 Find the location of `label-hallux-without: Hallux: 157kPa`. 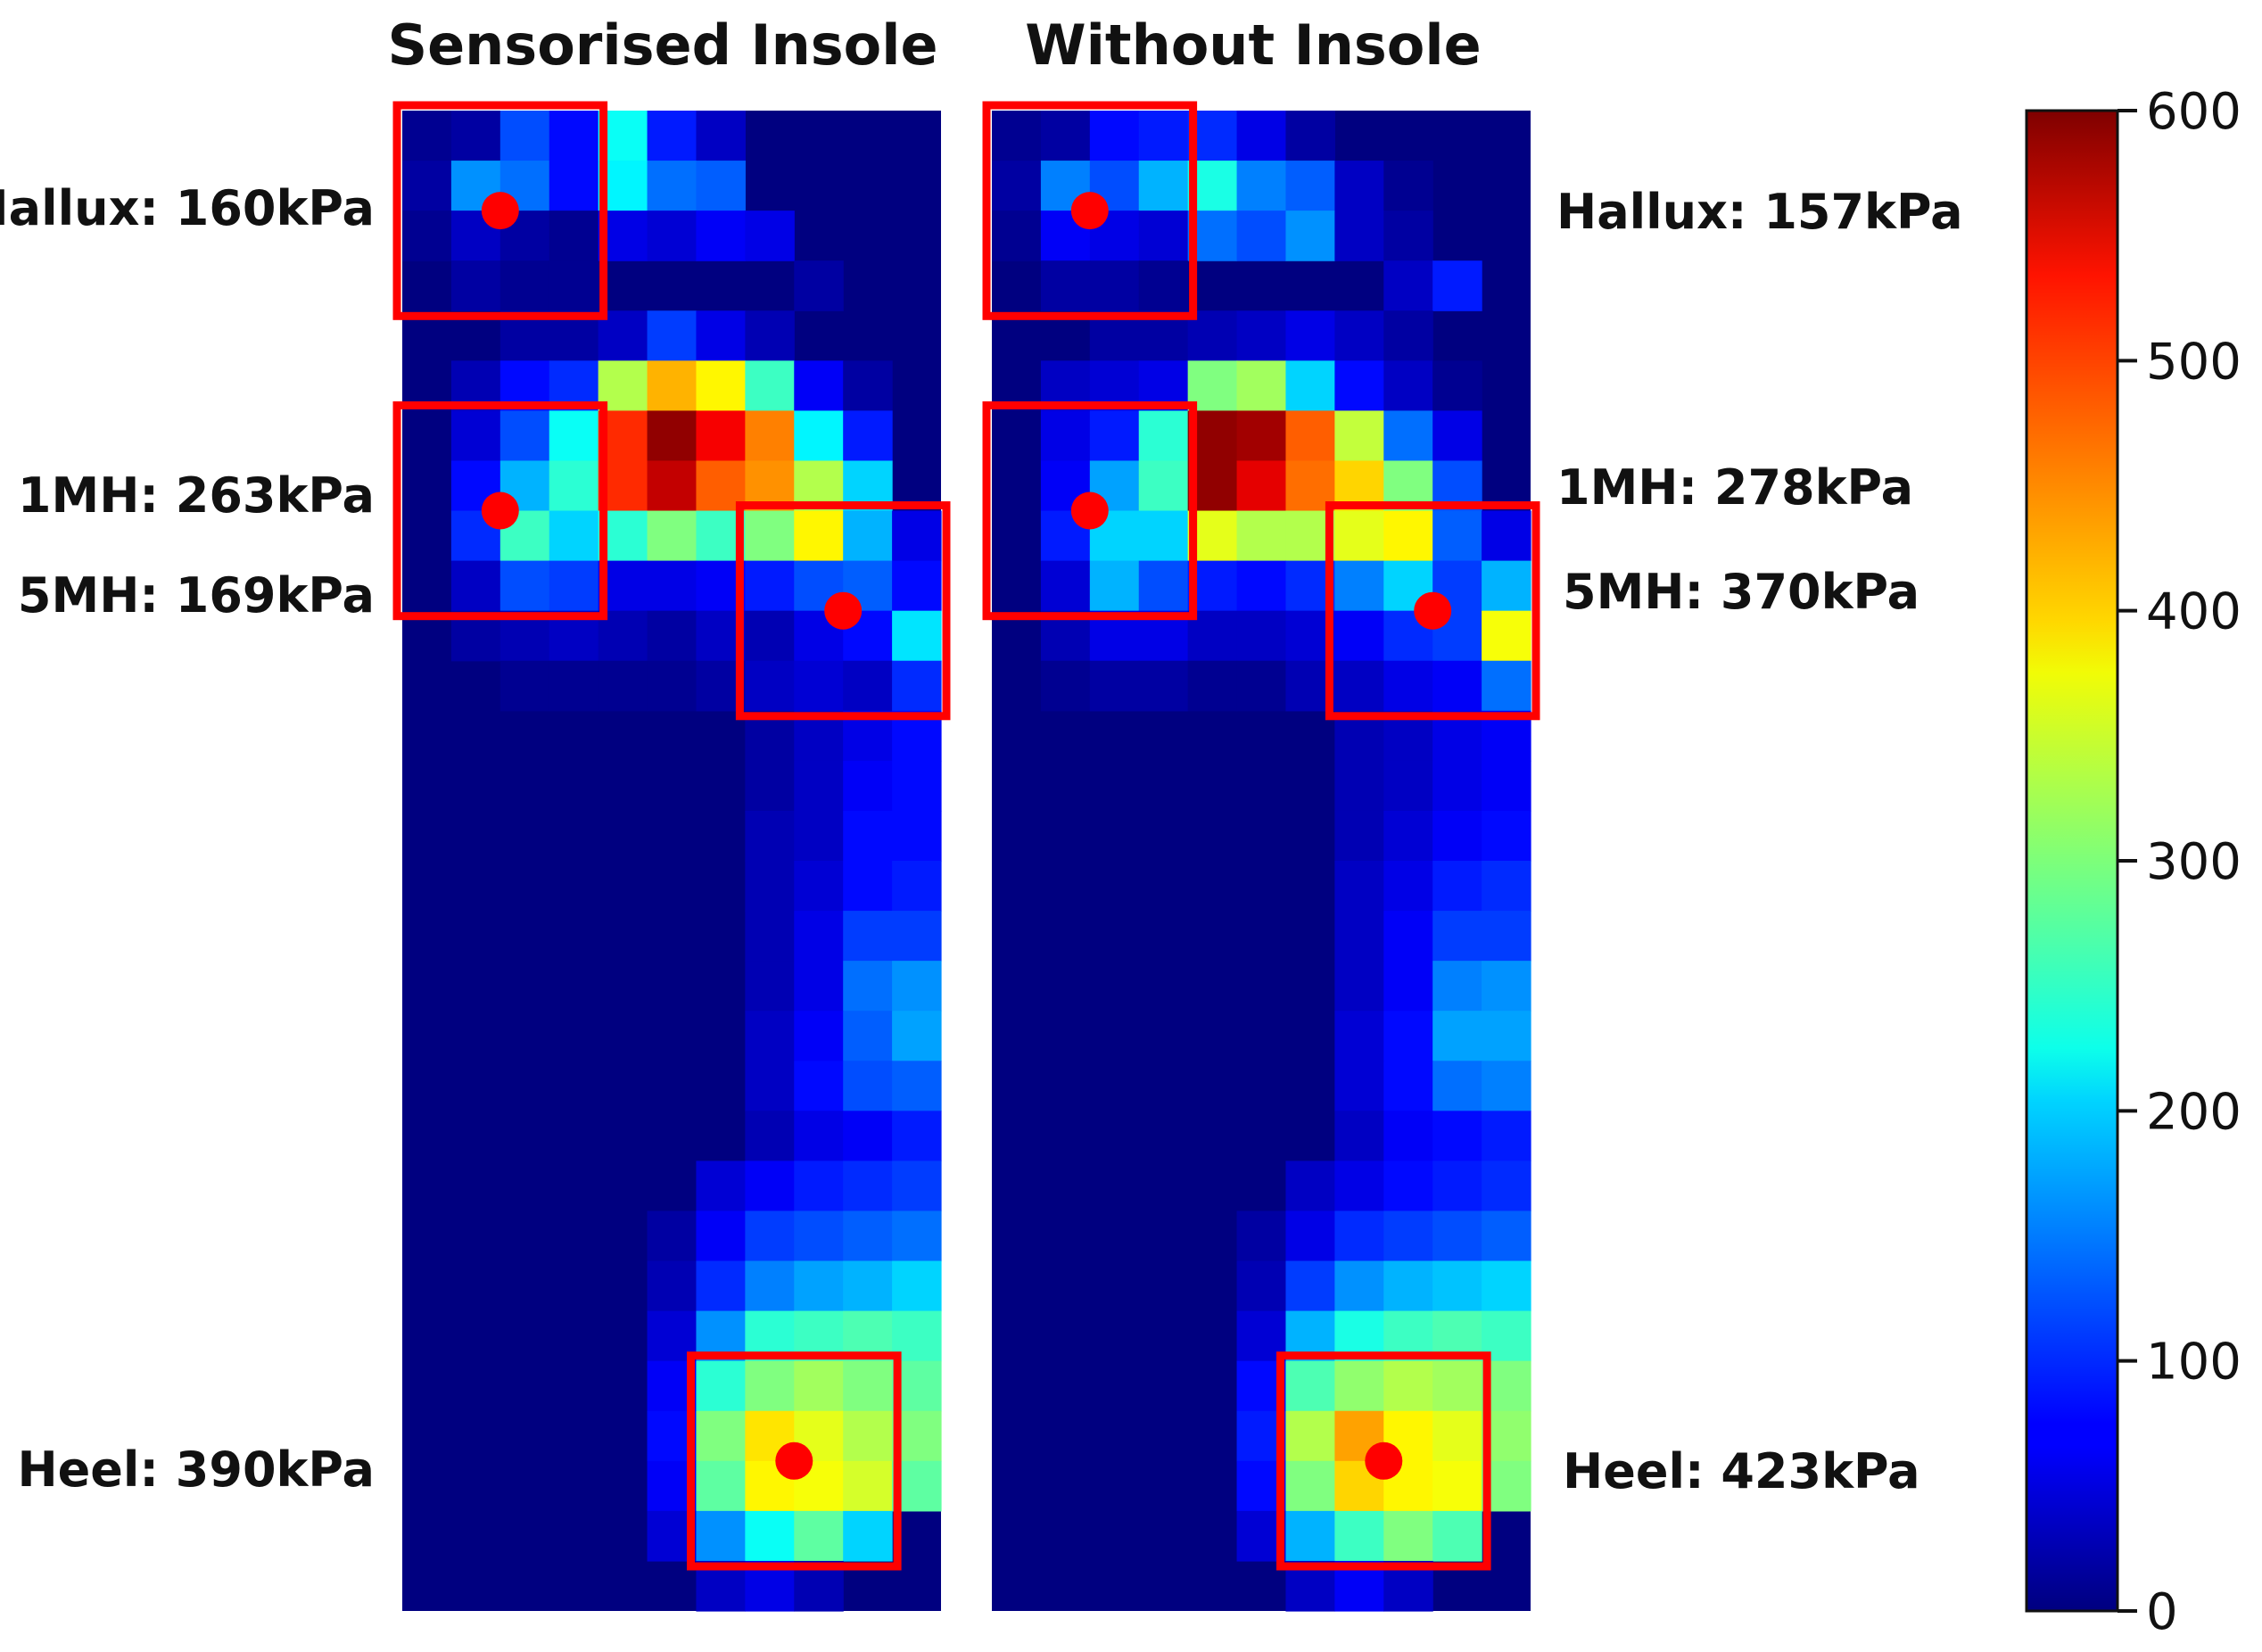

label-hallux-without: Hallux: 157kPa is located at coordinates (1760, 212).